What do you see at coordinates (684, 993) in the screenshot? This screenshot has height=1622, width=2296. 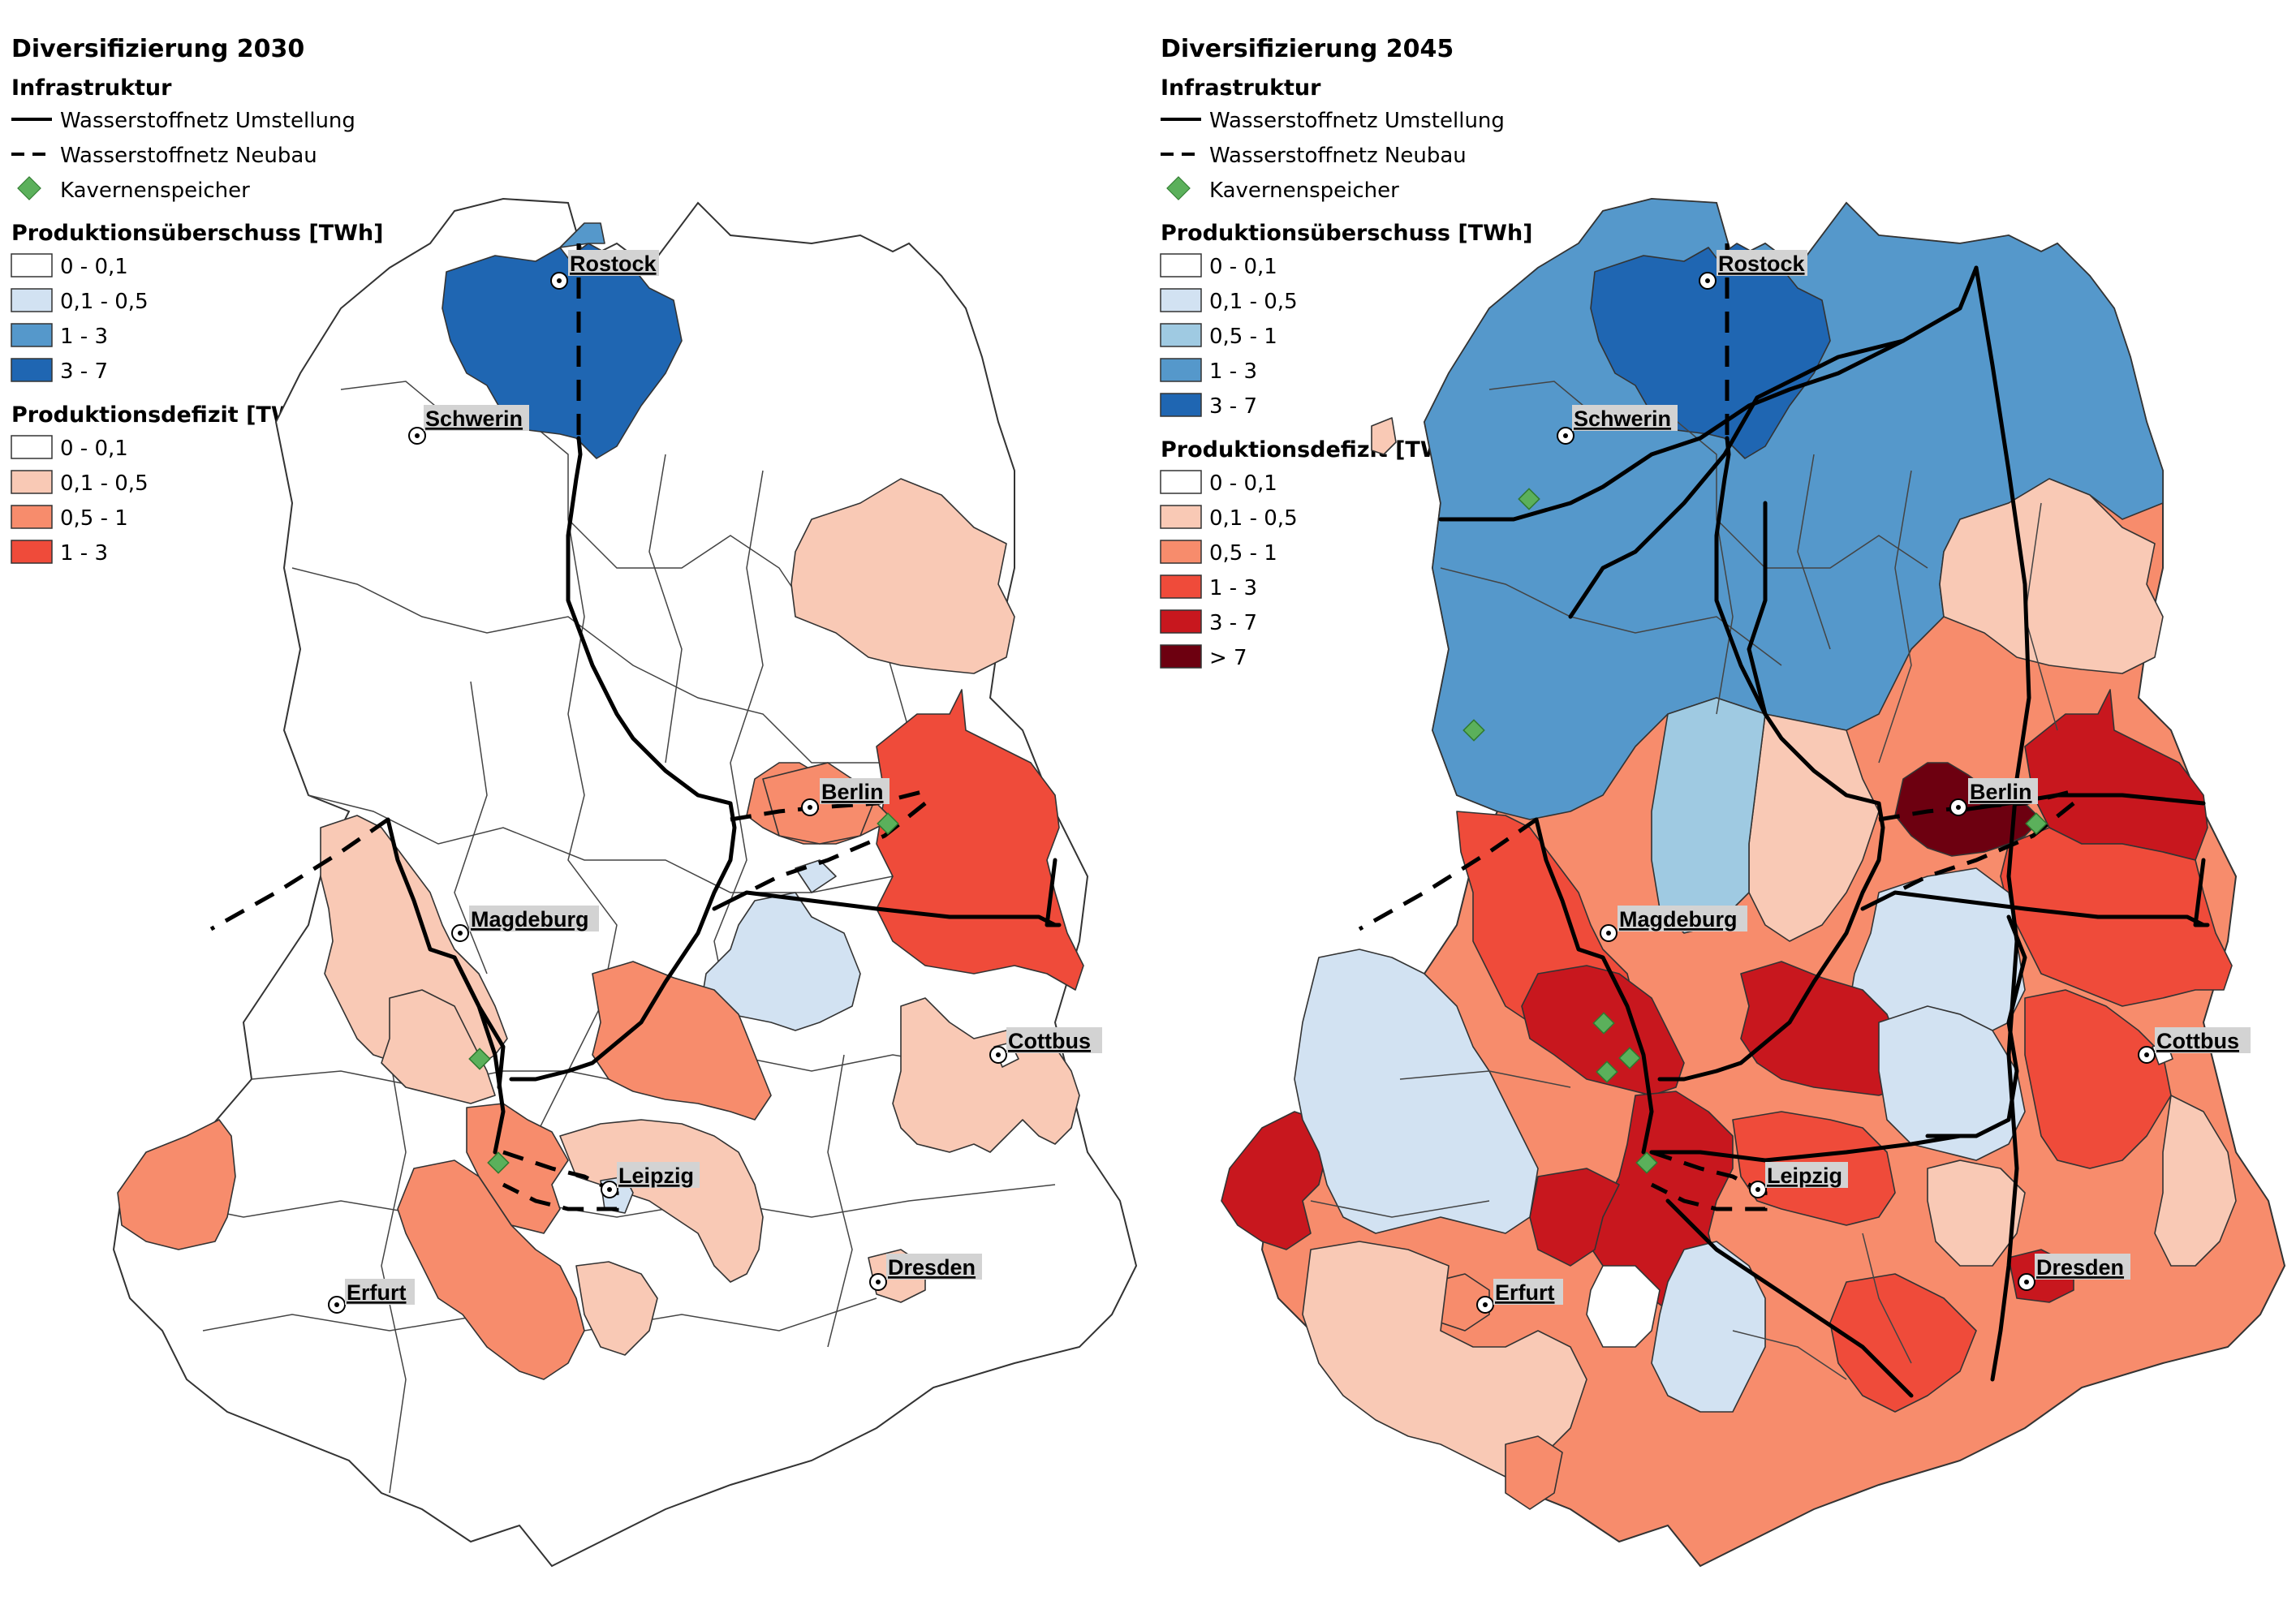 I see `storage-sites-2030` at bounding box center [684, 993].